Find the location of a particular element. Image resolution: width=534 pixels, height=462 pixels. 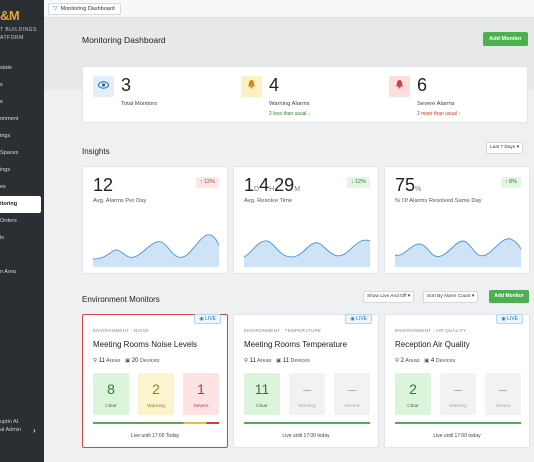

monitor-category: ENVIRONMENT · NOISE is located at coordinates (121, 330).